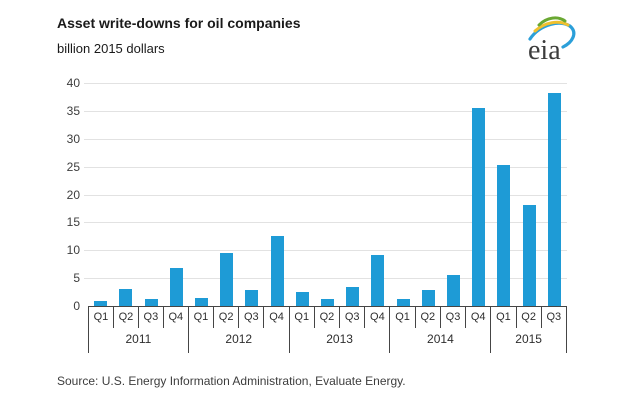  Describe the element at coordinates (138, 339) in the screenshot. I see `year-label: 2011` at that location.